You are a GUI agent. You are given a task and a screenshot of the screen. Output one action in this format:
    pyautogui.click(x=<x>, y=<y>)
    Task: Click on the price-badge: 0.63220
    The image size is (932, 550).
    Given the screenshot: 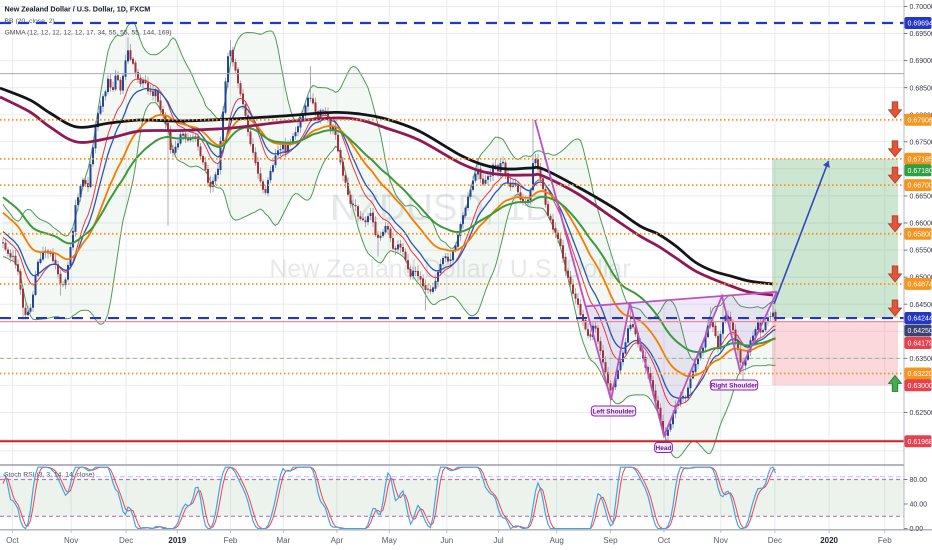 What is the action you would take?
    pyautogui.click(x=918, y=373)
    